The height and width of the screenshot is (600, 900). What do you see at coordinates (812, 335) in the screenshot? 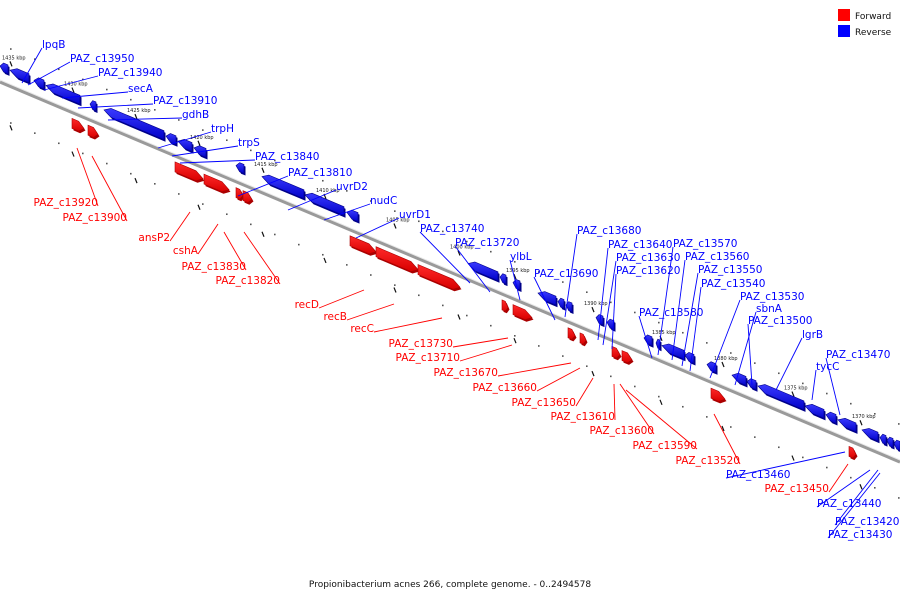
I see `label-lgrb: lgrB` at bounding box center [812, 335].